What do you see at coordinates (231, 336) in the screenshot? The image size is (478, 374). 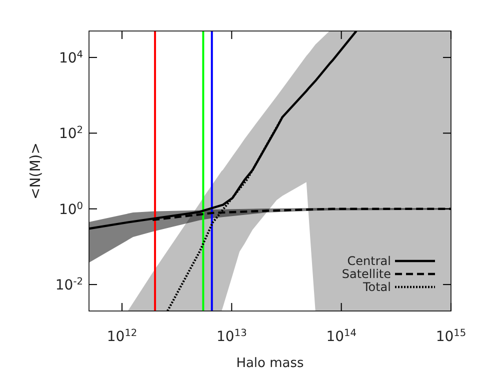 I see `x-tick-label: 10$^{13}$` at bounding box center [231, 336].